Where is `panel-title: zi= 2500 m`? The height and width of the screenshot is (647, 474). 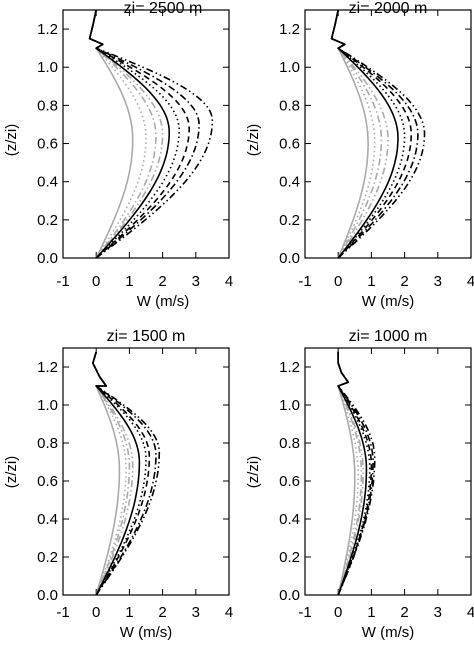 panel-title: zi= 2500 m is located at coordinates (163, 8).